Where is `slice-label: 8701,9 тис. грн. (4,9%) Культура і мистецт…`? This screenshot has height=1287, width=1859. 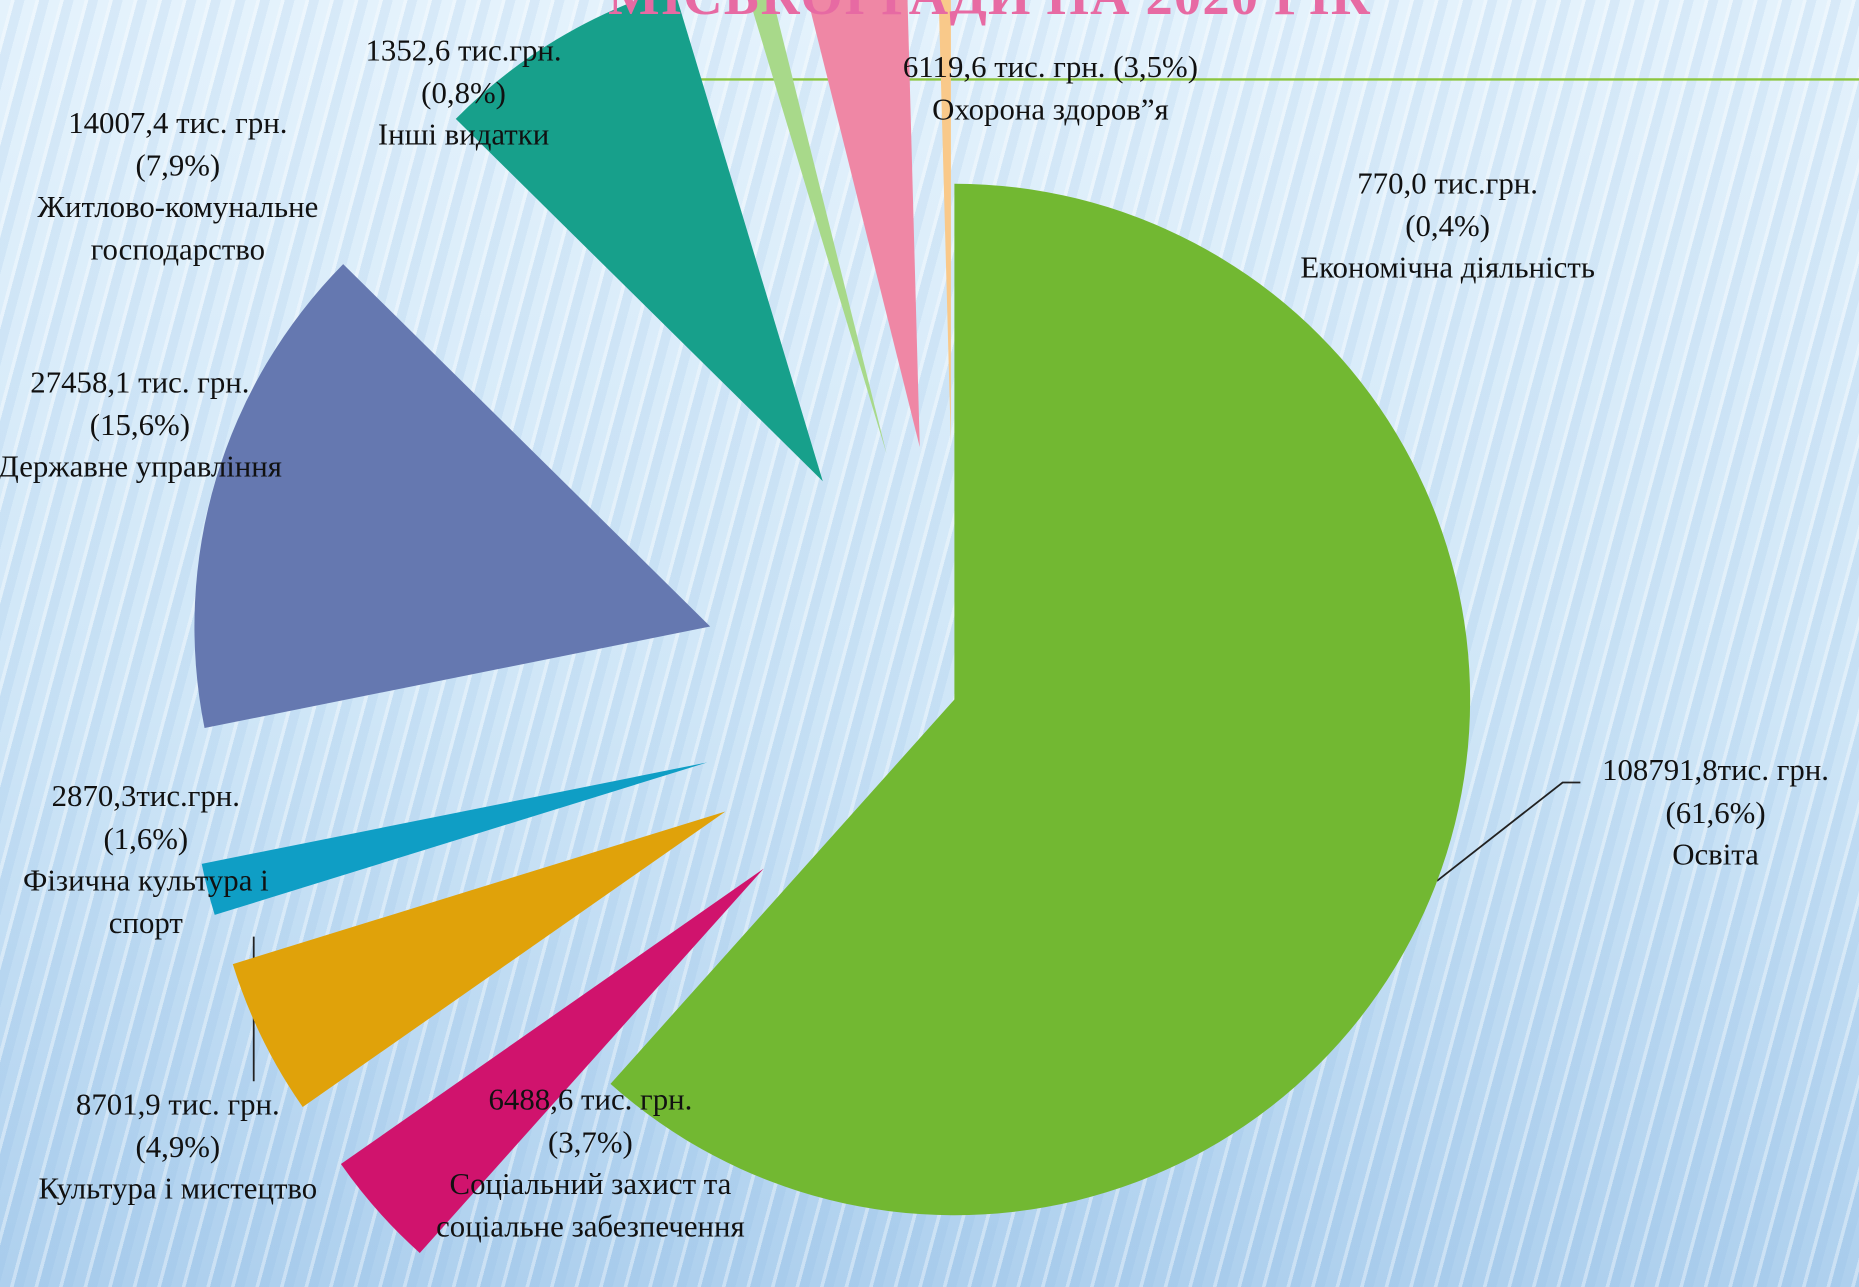
slice-label: 8701,9 тис. грн. (4,9%) Культура і мистецт… is located at coordinates (178, 1147).